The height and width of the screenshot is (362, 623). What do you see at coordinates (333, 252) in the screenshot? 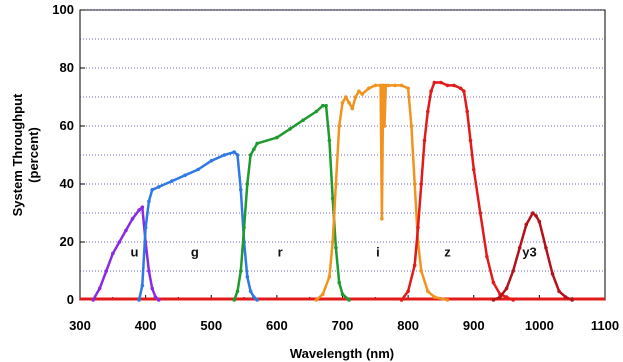
I see `band-labels: u g r i z y3` at bounding box center [333, 252].